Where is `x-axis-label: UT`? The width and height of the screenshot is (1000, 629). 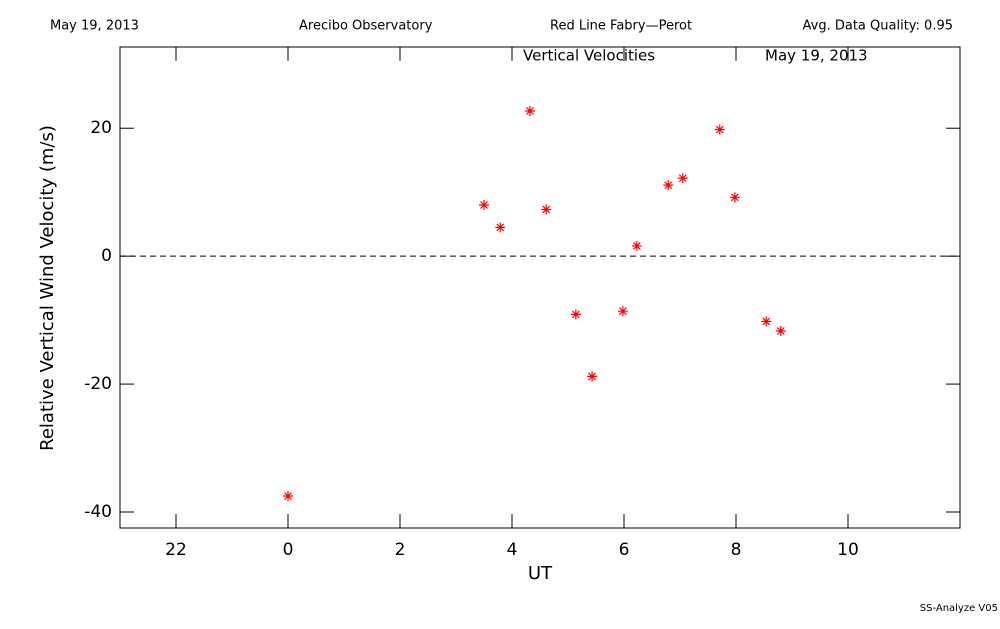
x-axis-label: UT is located at coordinates (540, 573).